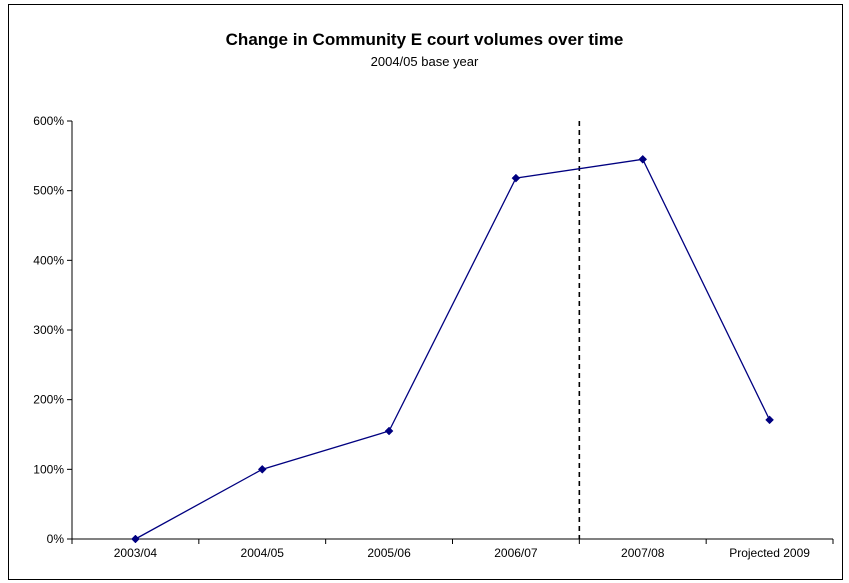 The height and width of the screenshot is (583, 849). I want to click on chart-subtitle: 2004/05 base year, so click(424, 61).